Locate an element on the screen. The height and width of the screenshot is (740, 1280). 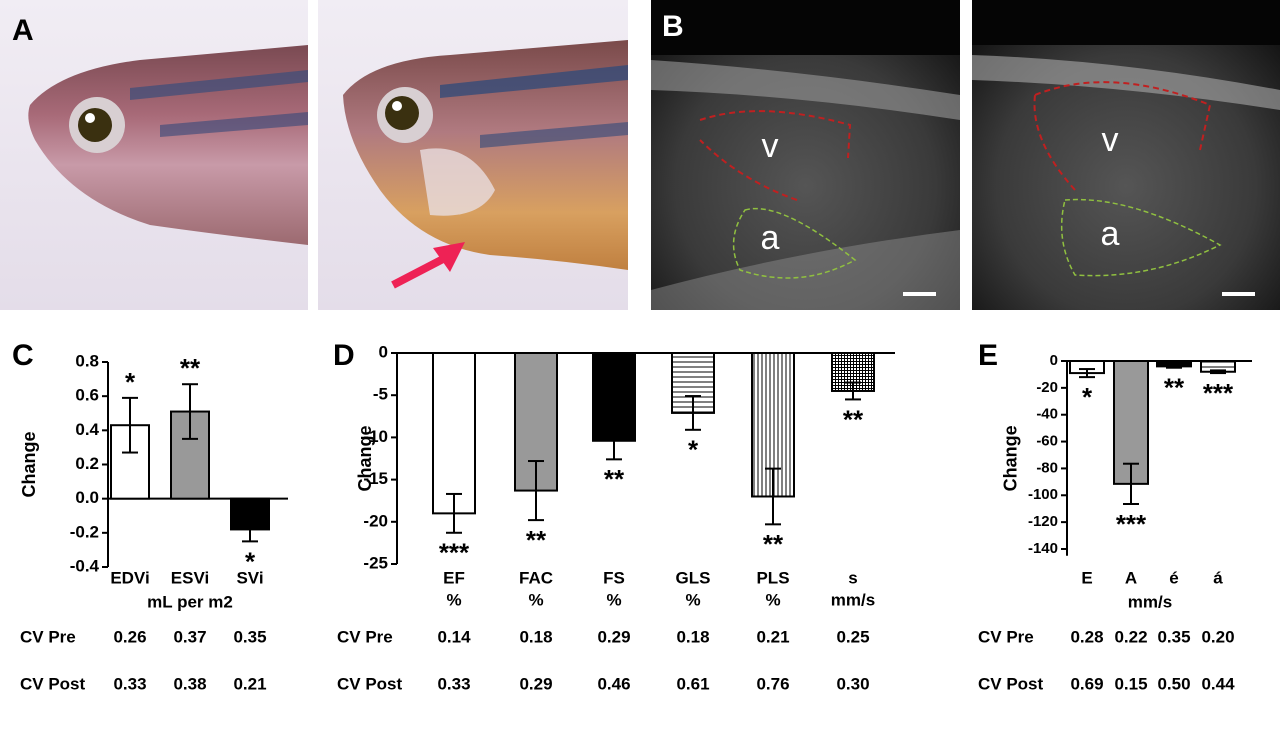
table-cell: 0.14 is located at coordinates (454, 636).